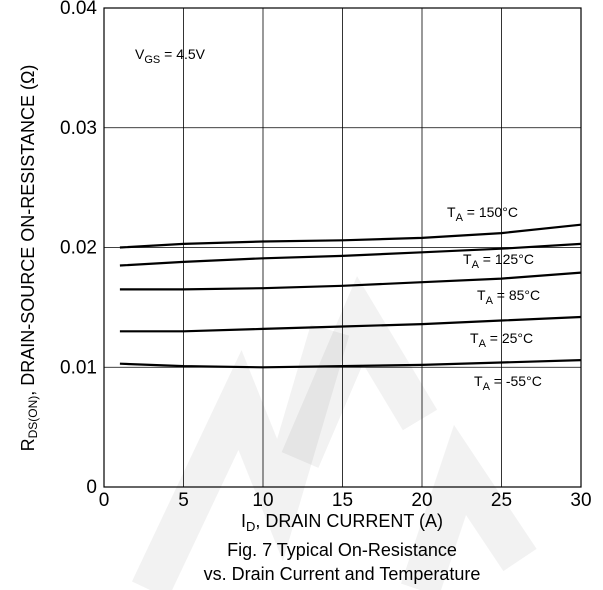 The height and width of the screenshot is (590, 603). What do you see at coordinates (349, 521) in the screenshot?
I see `x-axis-title-rest: , DRAIN CURRENT (A)` at bounding box center [349, 521].